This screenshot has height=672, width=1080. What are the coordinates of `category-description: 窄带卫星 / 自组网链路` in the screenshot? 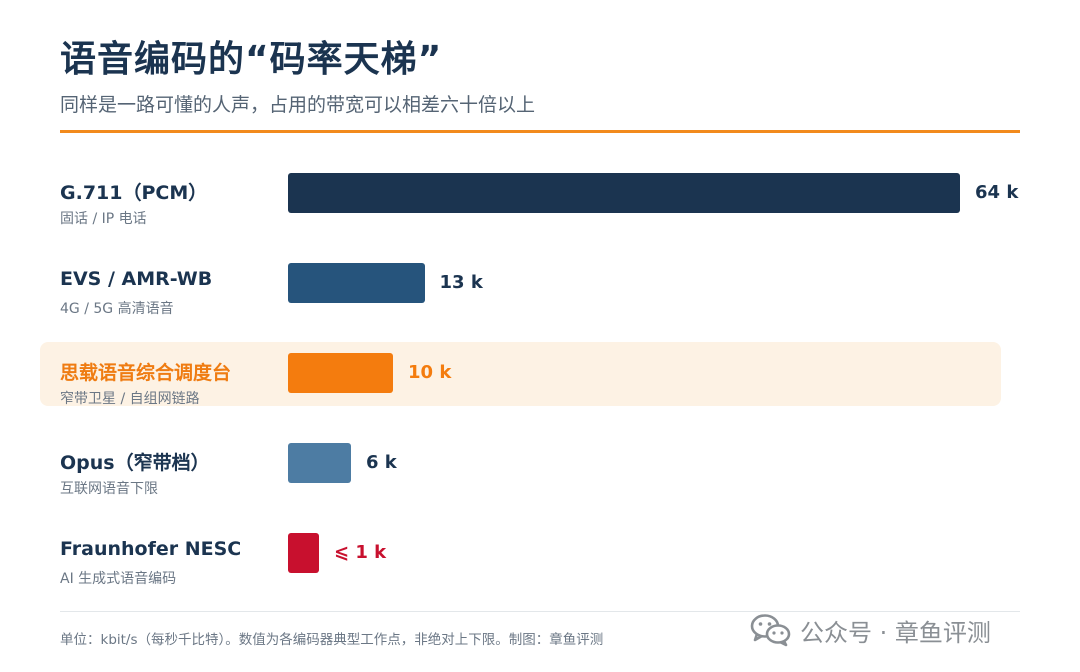 It's located at (130, 399).